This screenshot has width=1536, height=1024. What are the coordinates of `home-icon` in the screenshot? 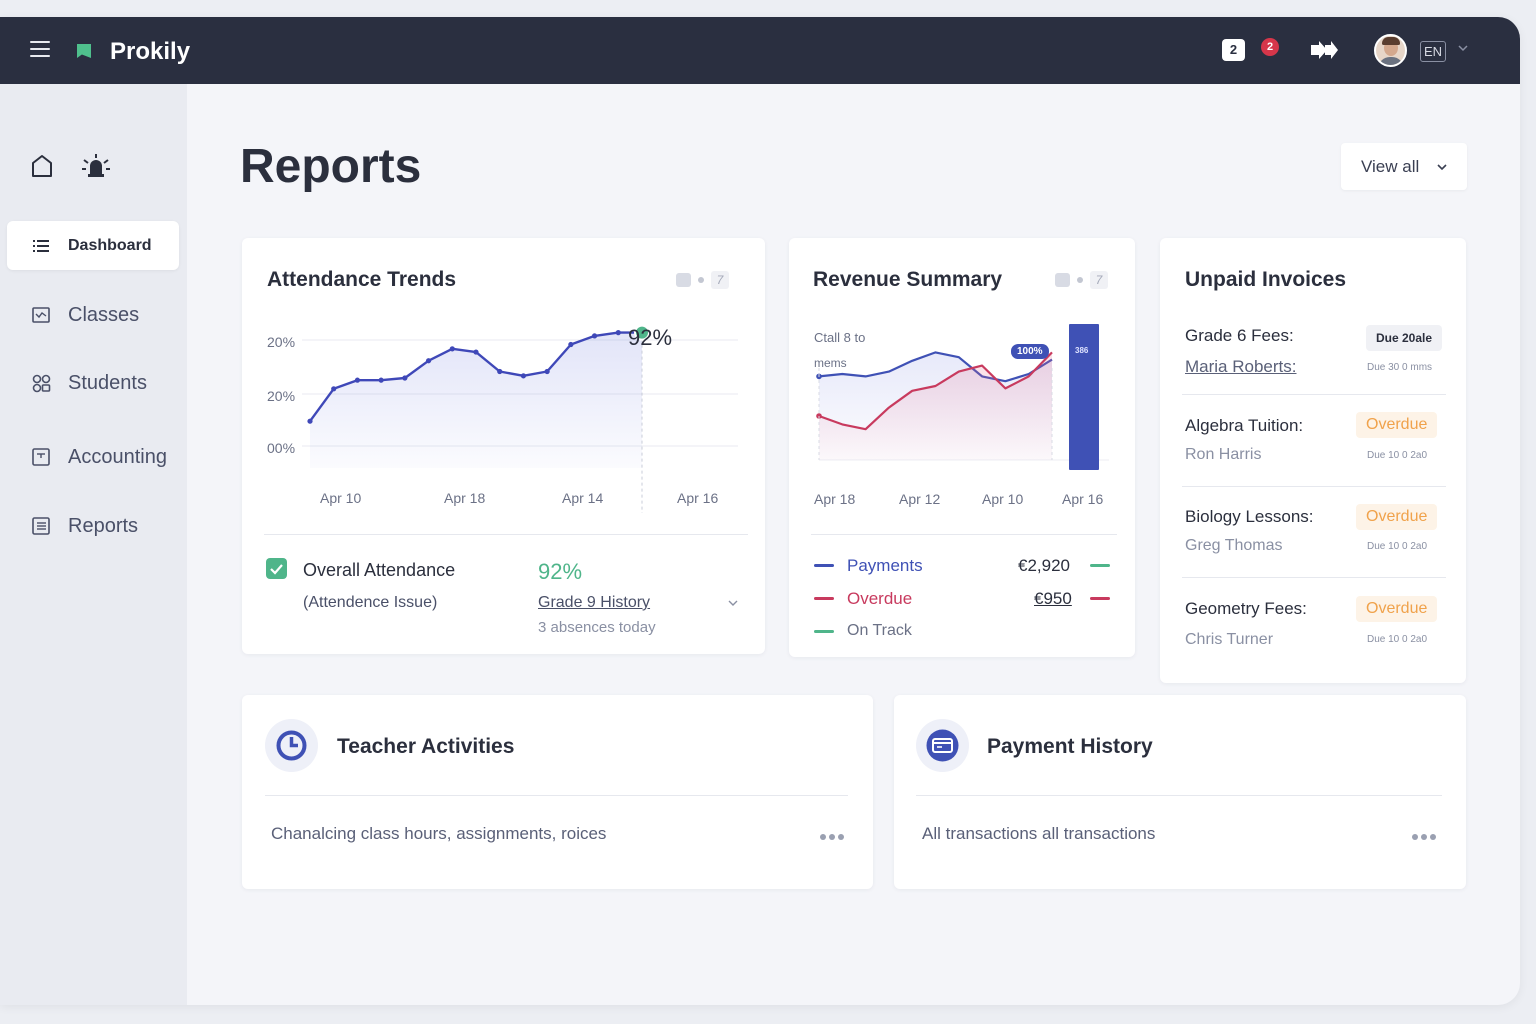 It's located at (42, 167).